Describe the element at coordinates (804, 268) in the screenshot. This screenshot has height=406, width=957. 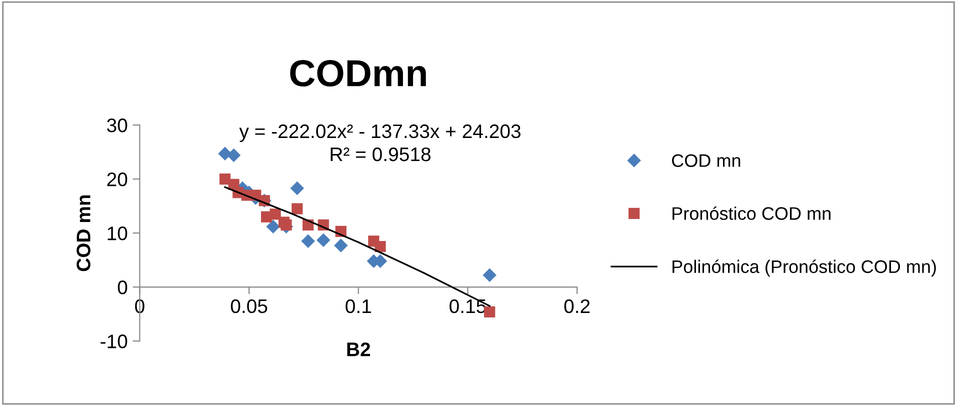
I see `legend-label: Polinómica (Pronóstico COD mn)` at that location.